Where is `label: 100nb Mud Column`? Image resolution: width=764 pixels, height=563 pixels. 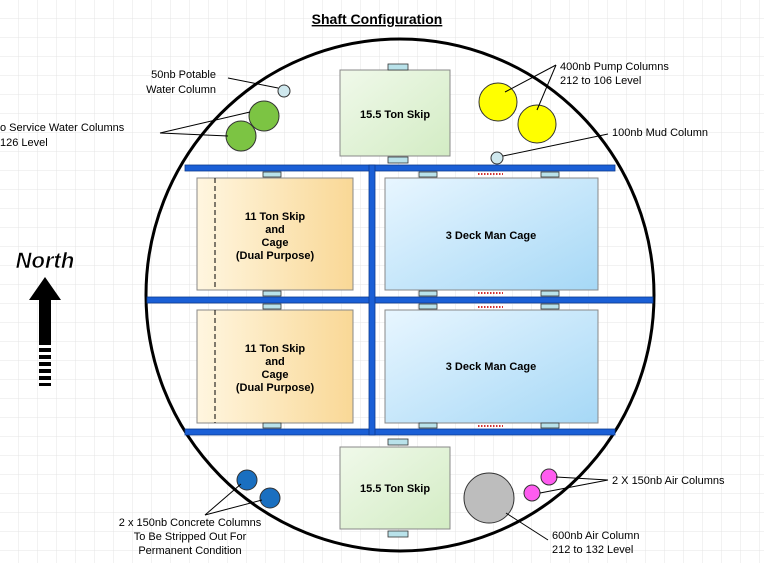
label: 100nb Mud Column is located at coordinates (660, 133).